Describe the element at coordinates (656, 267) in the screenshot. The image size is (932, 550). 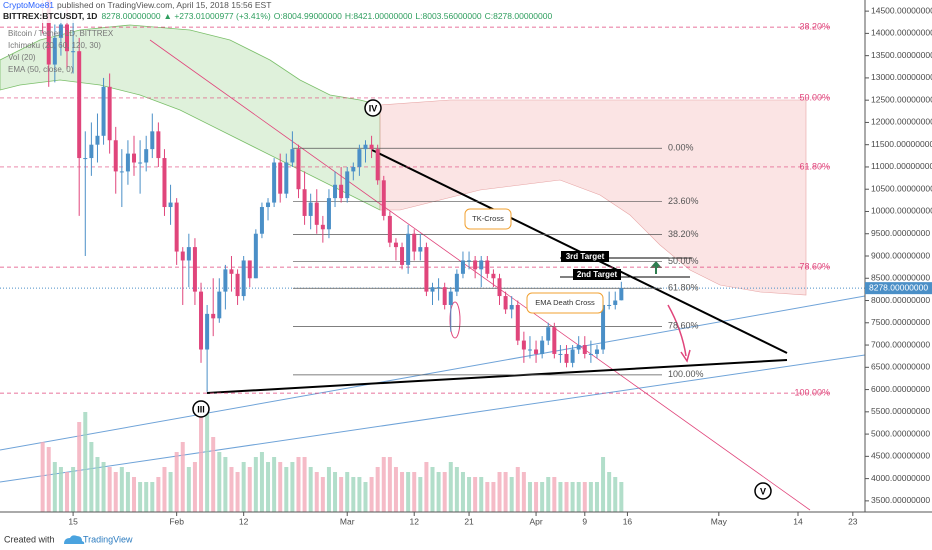
I see `up-arrow` at that location.